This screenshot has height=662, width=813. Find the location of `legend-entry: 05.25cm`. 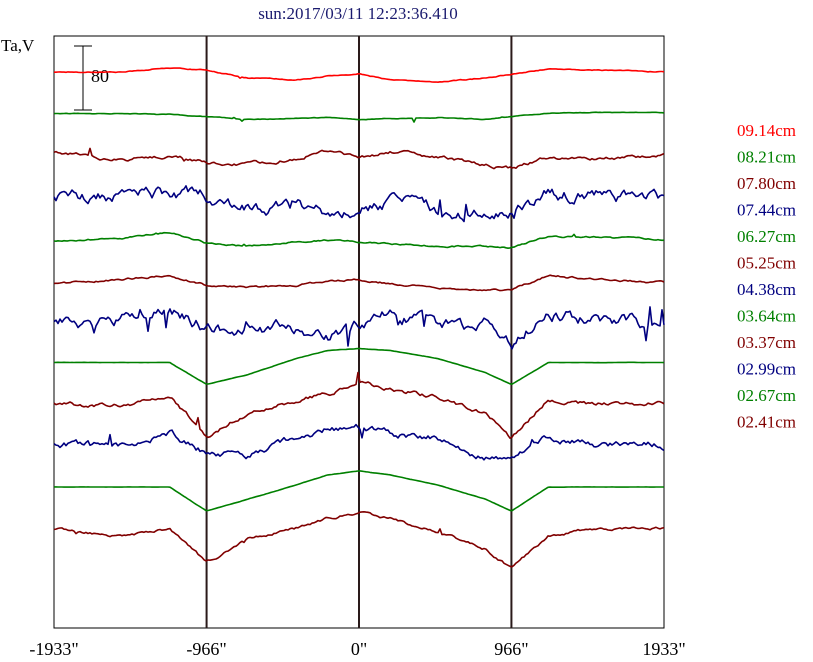

legend-entry: 05.25cm is located at coordinates (766, 263).